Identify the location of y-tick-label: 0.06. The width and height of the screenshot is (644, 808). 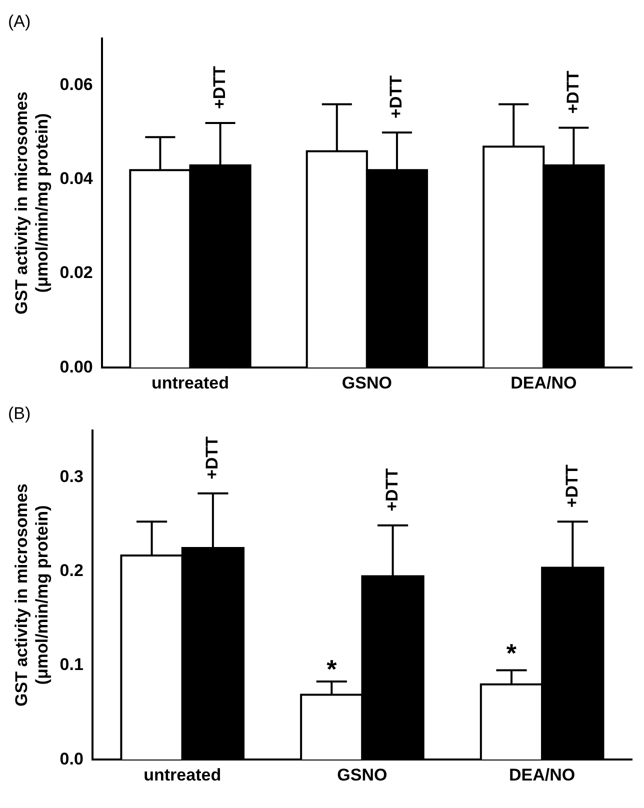
(76, 84).